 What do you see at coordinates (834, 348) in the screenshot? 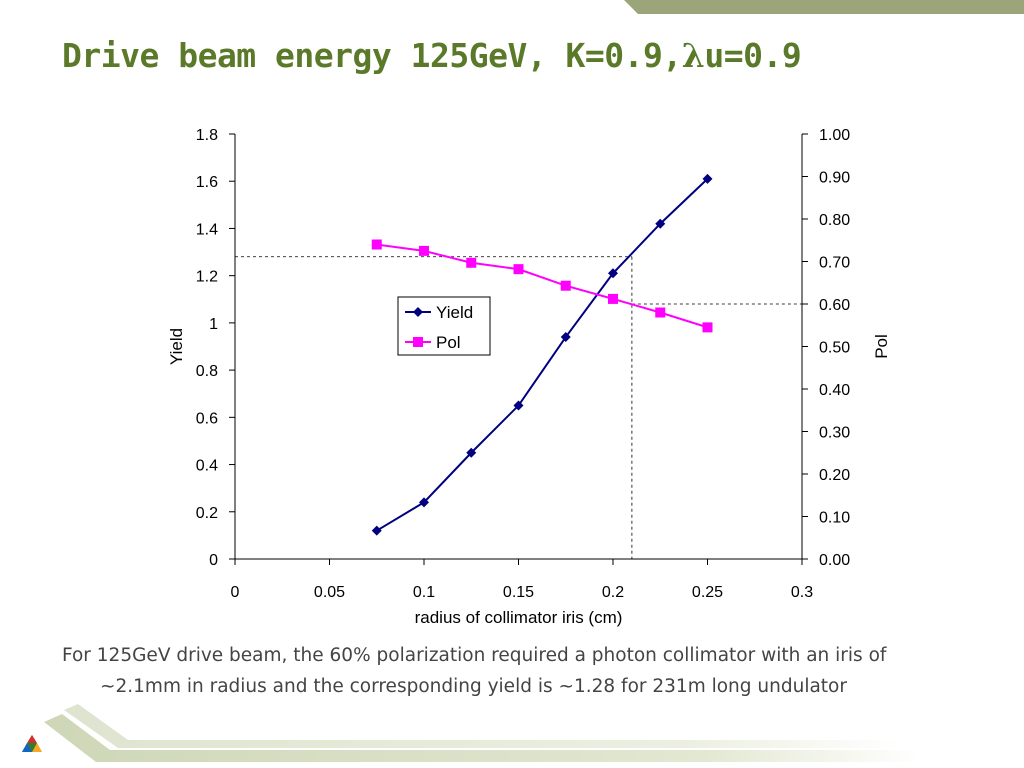
I see `y2-tick-label: 0.50` at bounding box center [834, 348].